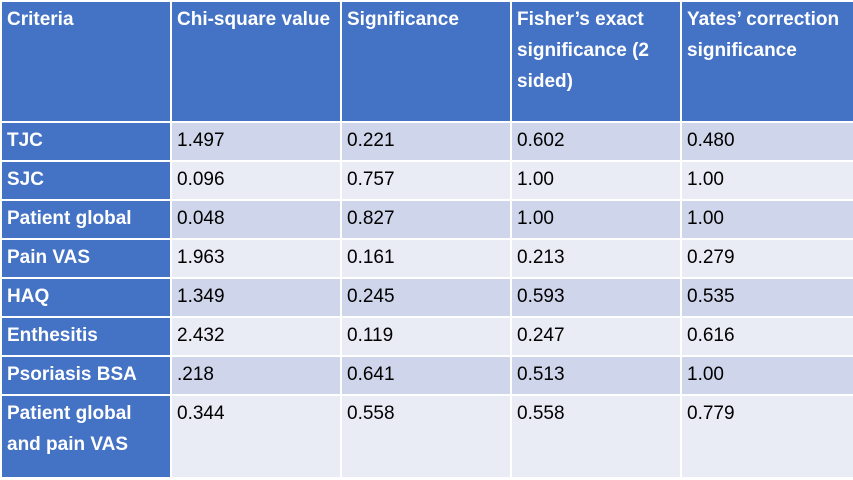 The image size is (853, 480). I want to click on row-criteria-cell: Patient global, so click(86, 219).